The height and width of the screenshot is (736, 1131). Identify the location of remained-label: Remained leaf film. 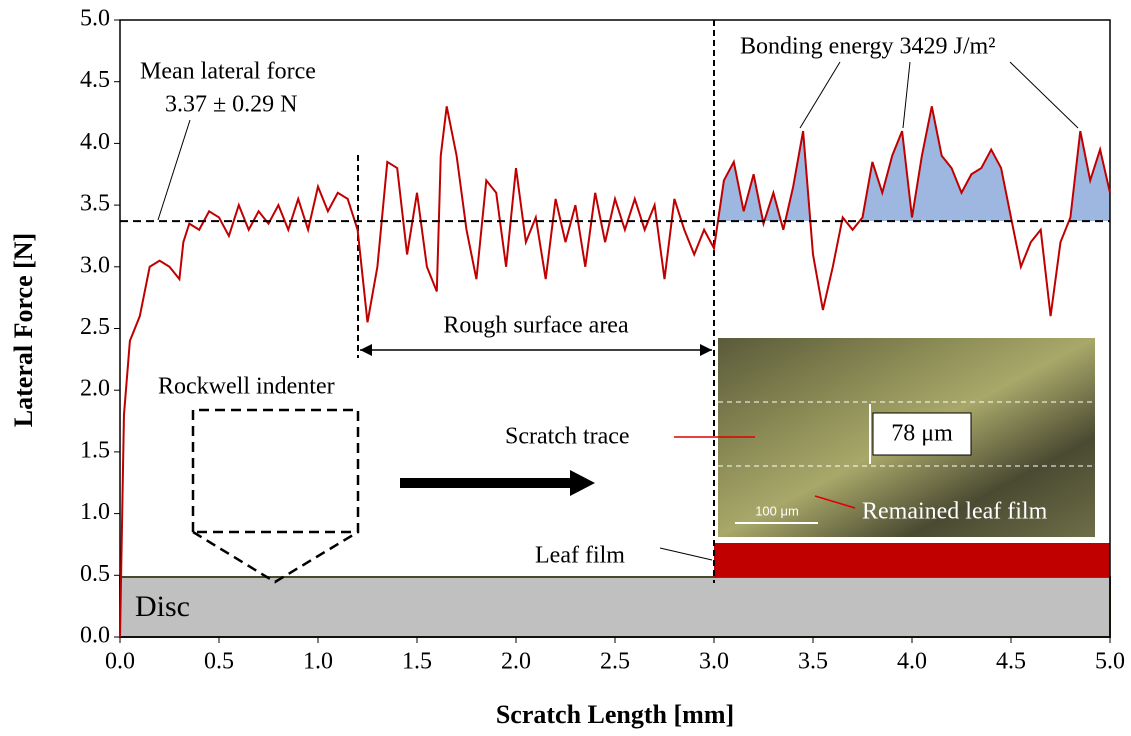
(955, 512).